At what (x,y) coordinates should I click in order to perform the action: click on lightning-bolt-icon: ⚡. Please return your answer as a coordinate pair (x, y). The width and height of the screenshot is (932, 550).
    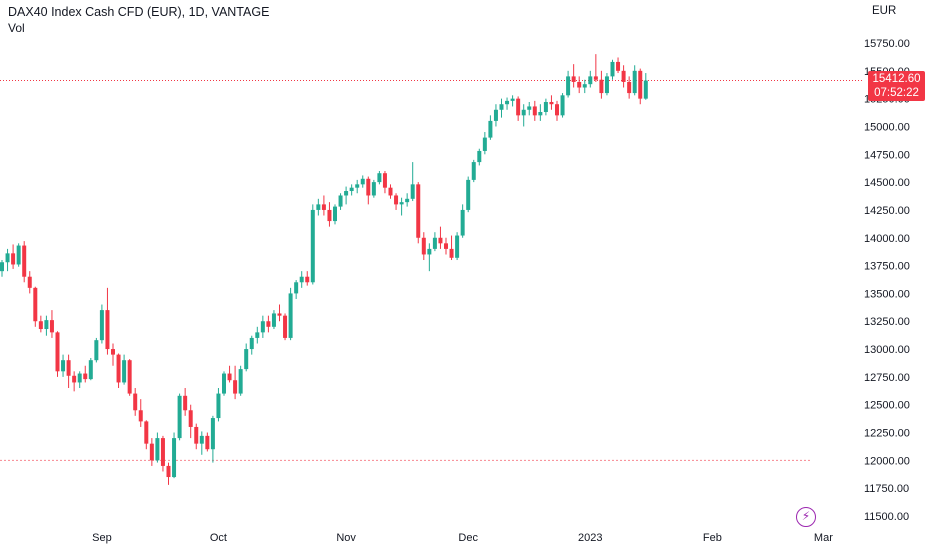
    Looking at the image, I should click on (806, 517).